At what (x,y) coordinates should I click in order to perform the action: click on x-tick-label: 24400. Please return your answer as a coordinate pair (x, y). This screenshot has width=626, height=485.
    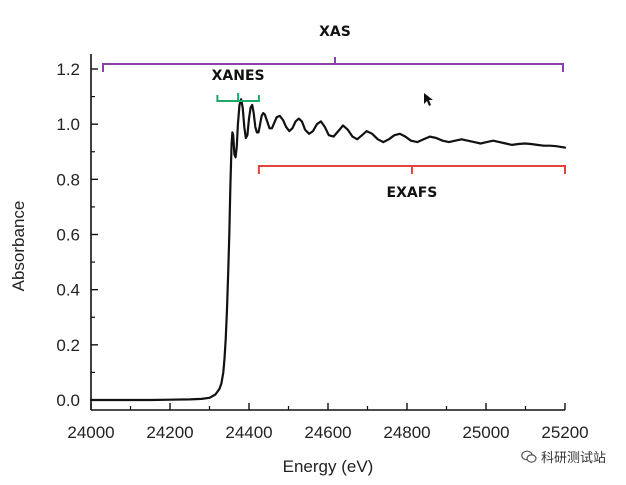
    Looking at the image, I should click on (248, 432).